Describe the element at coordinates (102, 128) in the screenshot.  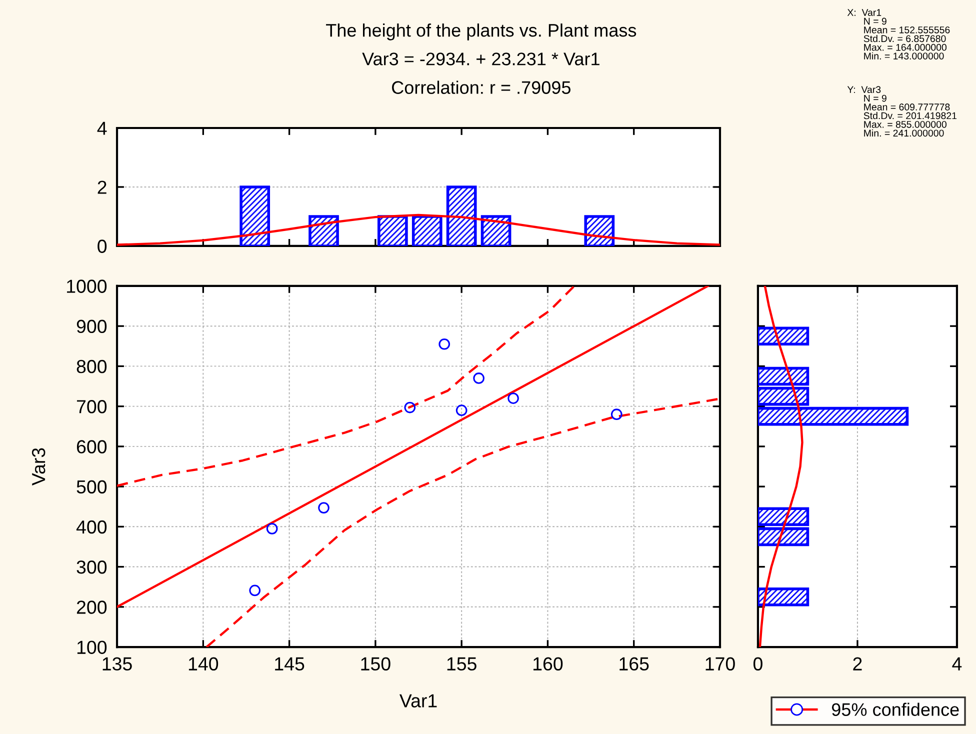
I see `y-tick-label: 4` at that location.